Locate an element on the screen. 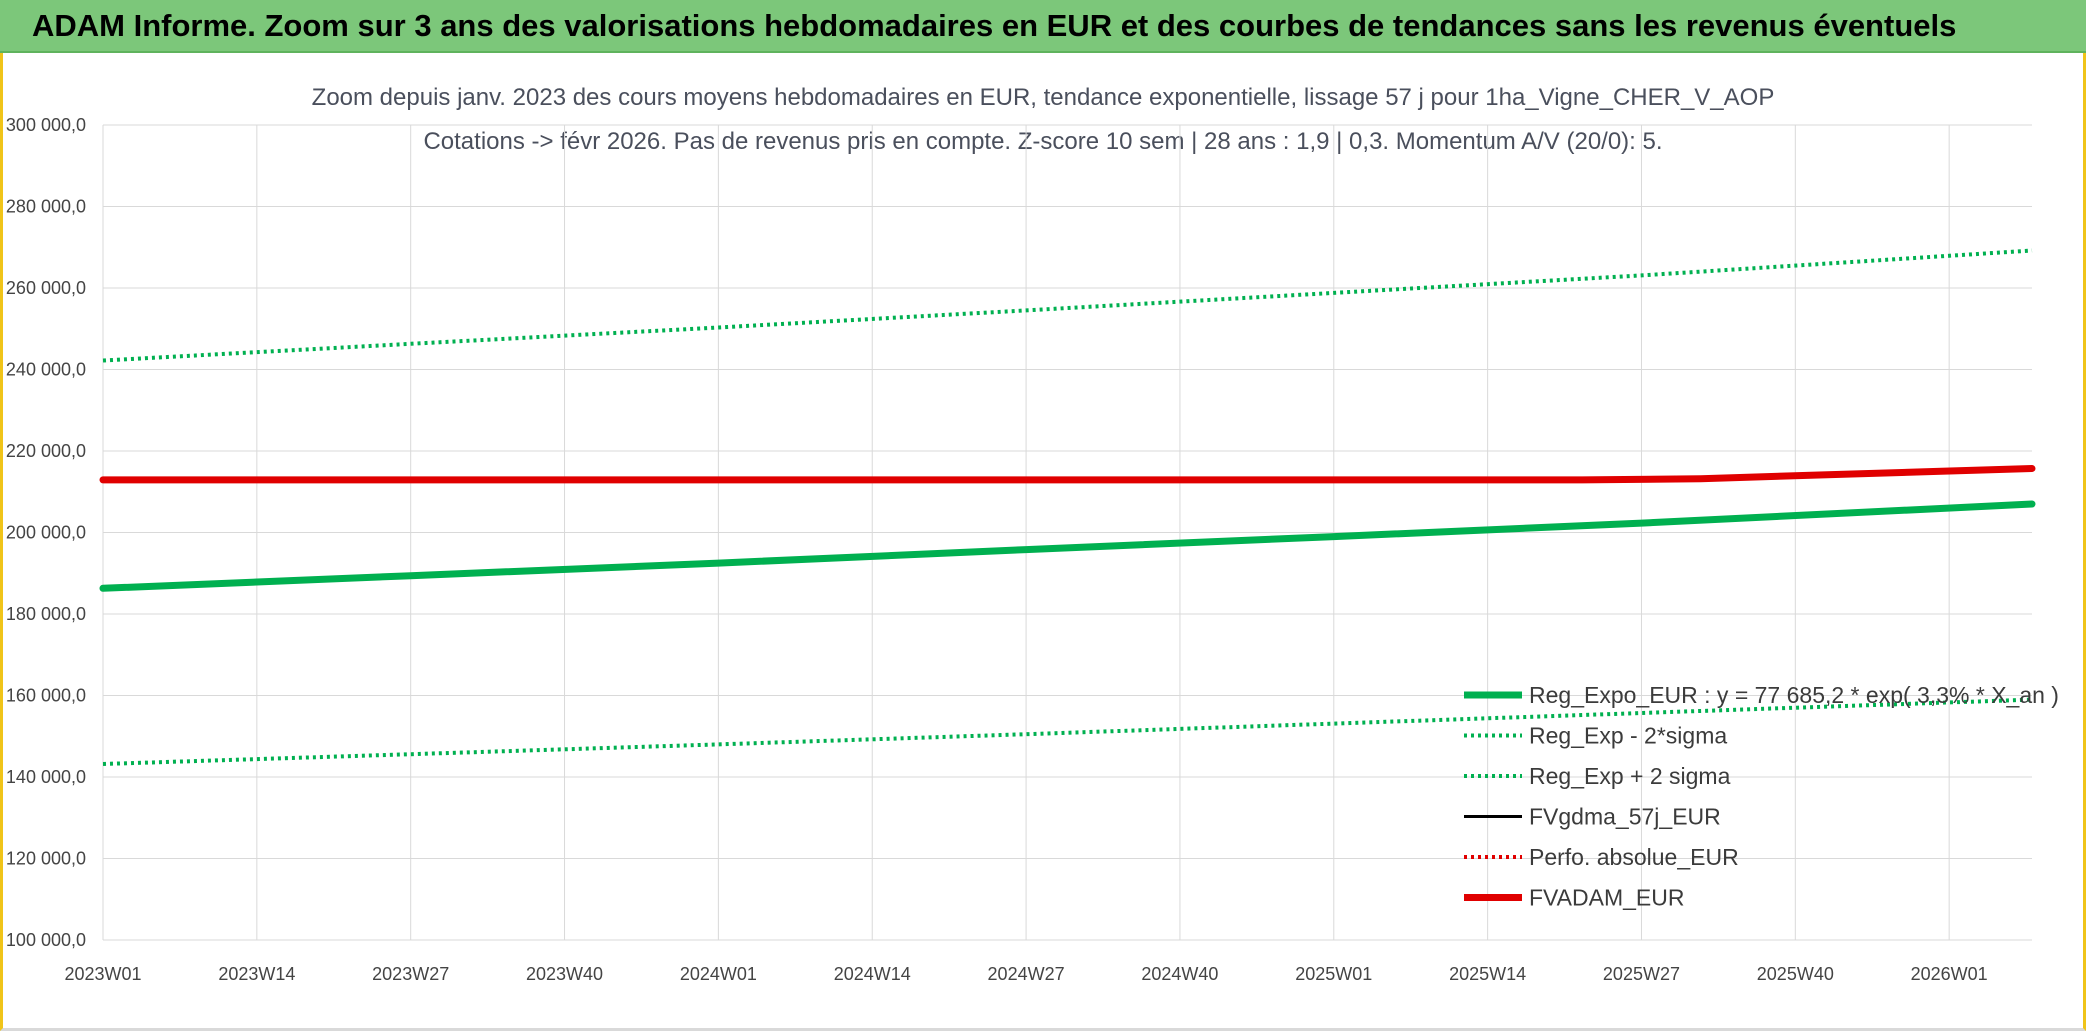 Image resolution: width=2086 pixels, height=1031 pixels. legend-entry: Perfo. absolue_EUR is located at coordinates (1634, 857).